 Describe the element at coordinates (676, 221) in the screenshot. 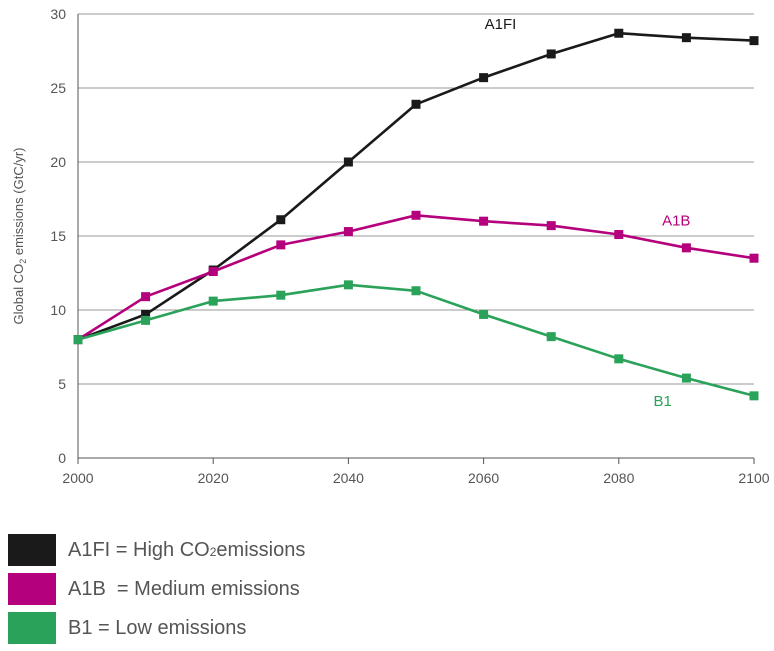

I see `series-label-a1b: A1B` at that location.